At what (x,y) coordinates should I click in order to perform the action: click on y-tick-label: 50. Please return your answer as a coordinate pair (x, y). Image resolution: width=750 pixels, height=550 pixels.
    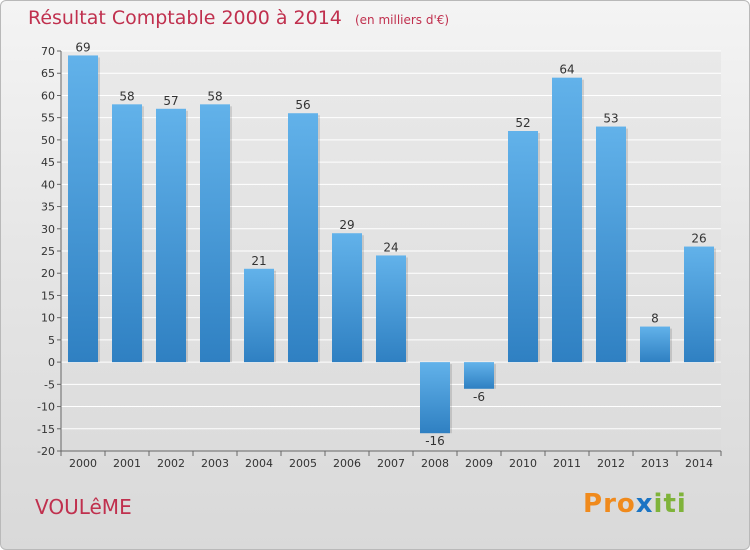
    Looking at the image, I should click on (48, 140).